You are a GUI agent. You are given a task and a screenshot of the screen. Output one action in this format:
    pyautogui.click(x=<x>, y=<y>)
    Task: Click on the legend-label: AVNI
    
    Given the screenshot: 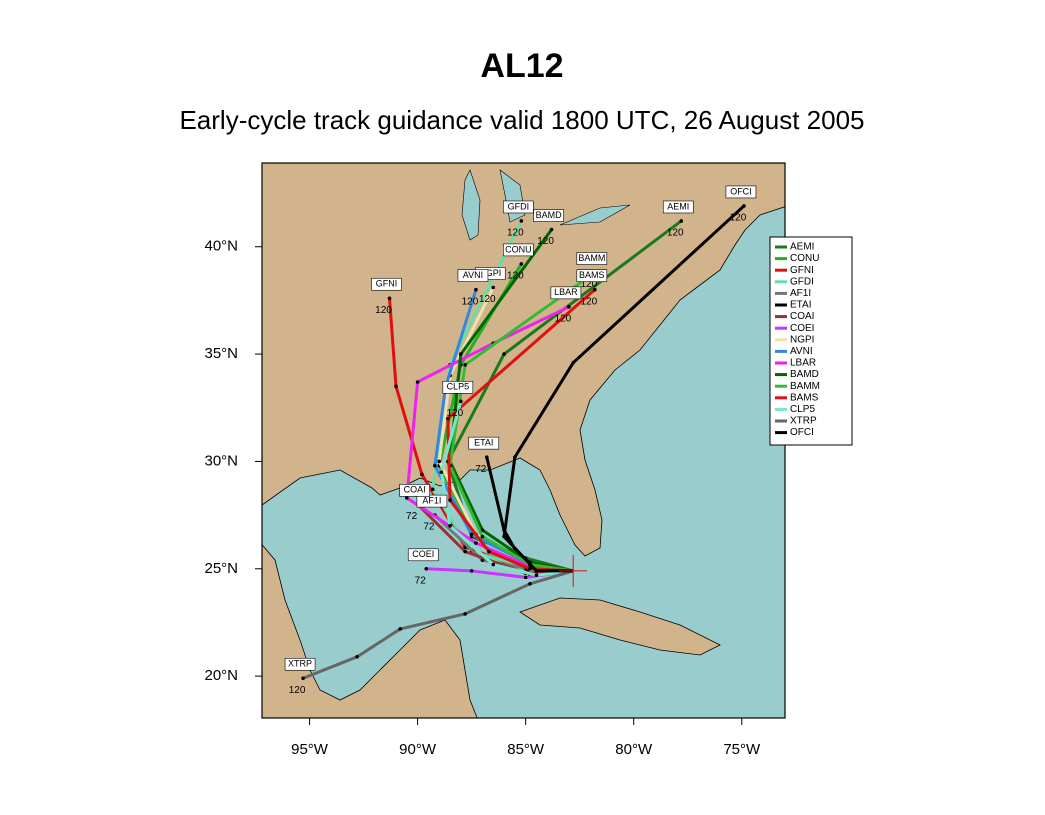 What is the action you would take?
    pyautogui.click(x=801, y=351)
    